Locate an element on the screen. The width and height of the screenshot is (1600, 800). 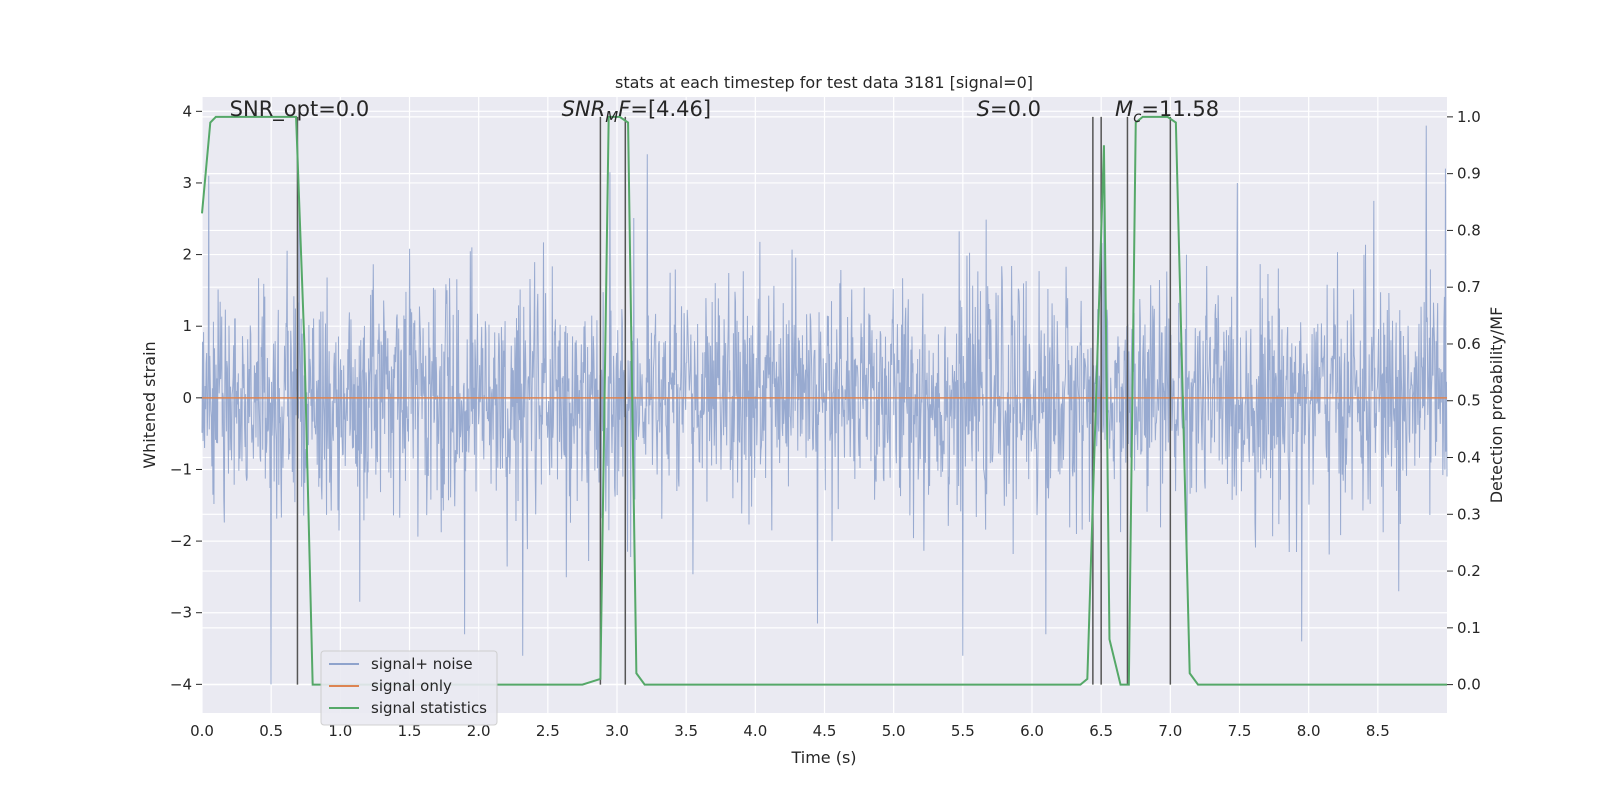
y-tick-label: −3 is located at coordinates (181, 613).